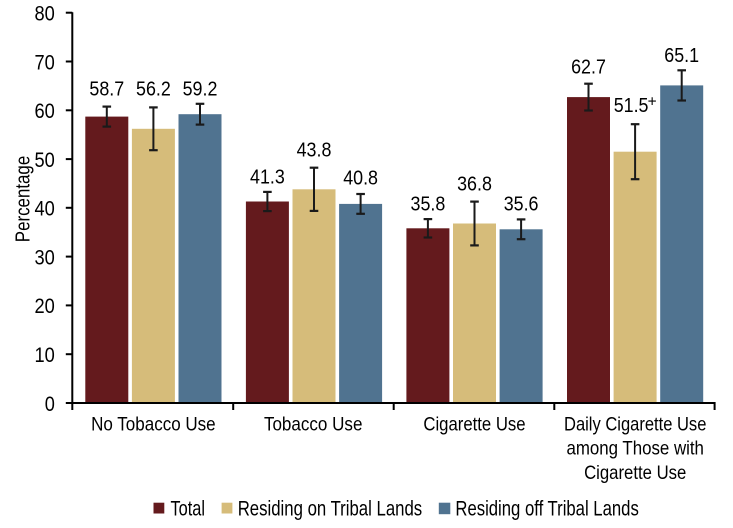 The width and height of the screenshot is (733, 528). I want to click on svg-text: 65.1, so click(681, 56).